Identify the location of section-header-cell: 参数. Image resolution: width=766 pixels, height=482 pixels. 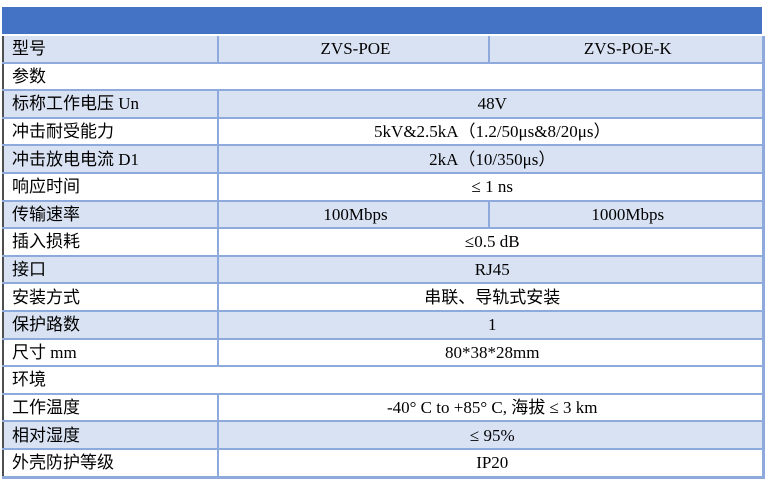
(383, 76).